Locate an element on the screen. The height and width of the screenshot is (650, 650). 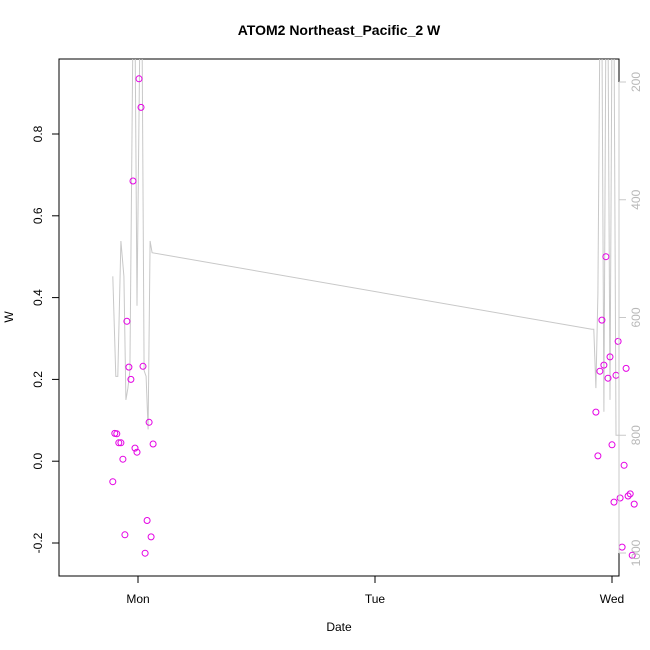
y-axis-left: -0.2 0.0 0.2 0.4 0.6 0.8 is located at coordinates (45, 339).